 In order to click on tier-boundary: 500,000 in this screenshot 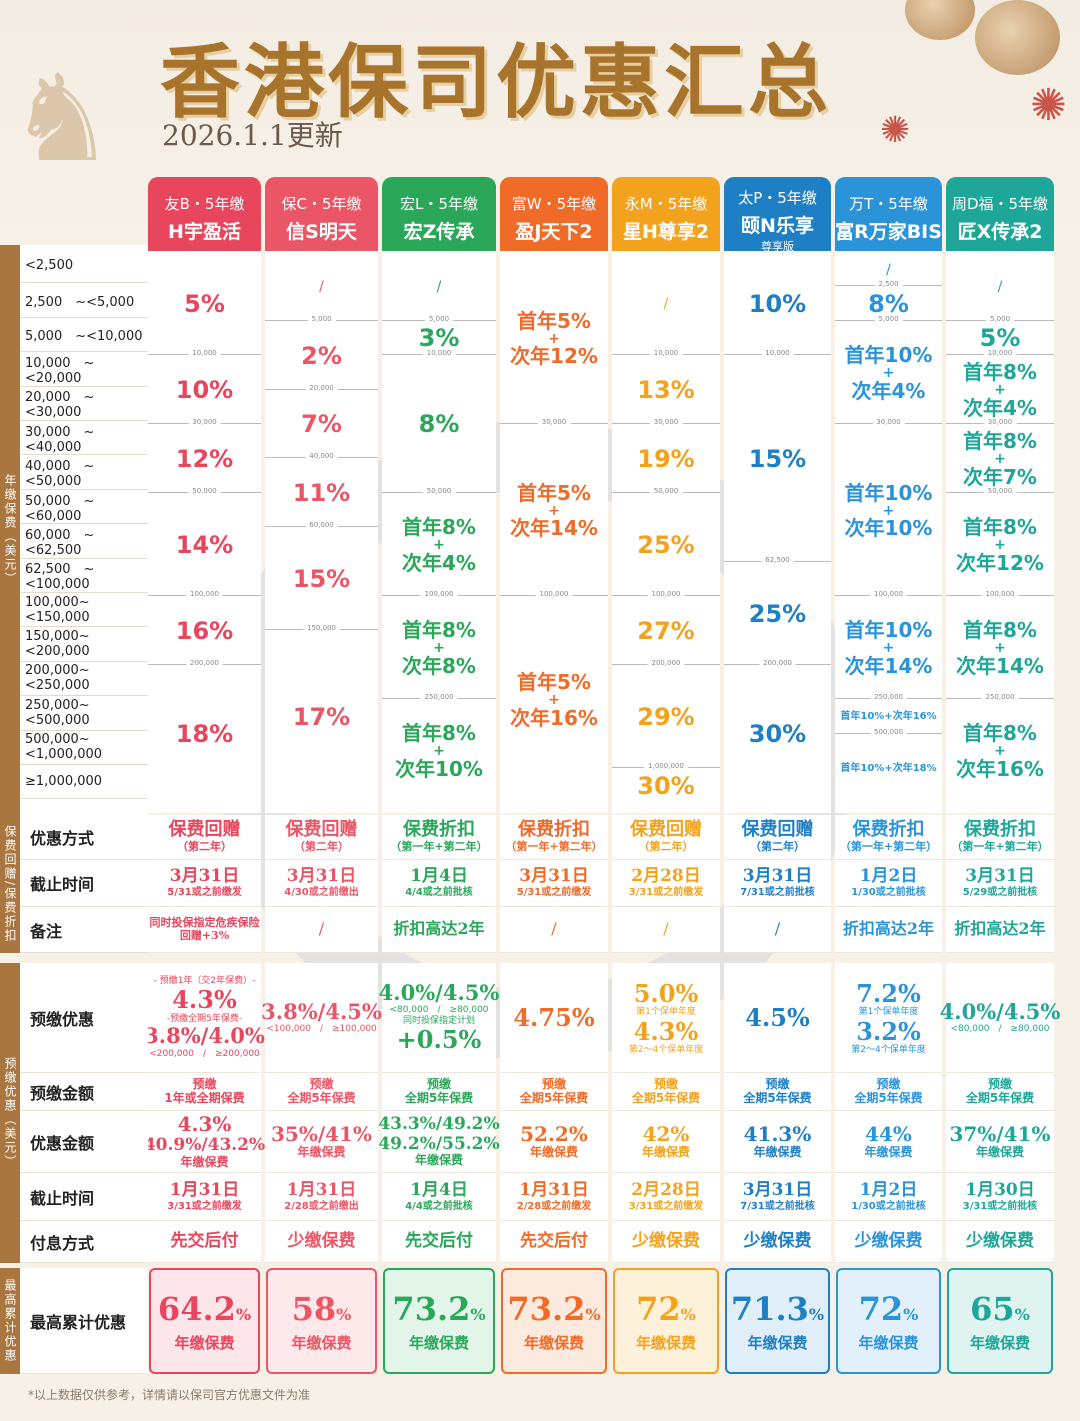, I will do `click(888, 731)`.